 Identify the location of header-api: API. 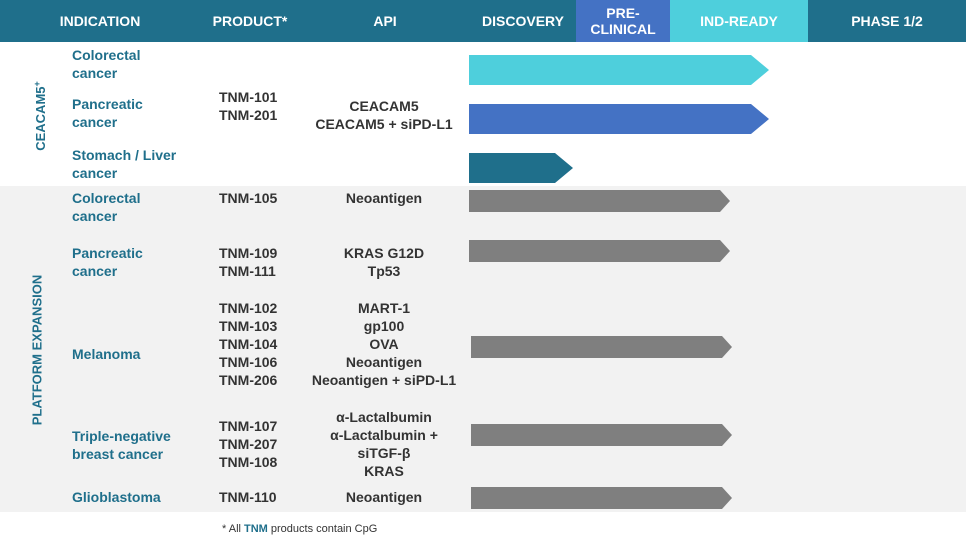
(385, 21).